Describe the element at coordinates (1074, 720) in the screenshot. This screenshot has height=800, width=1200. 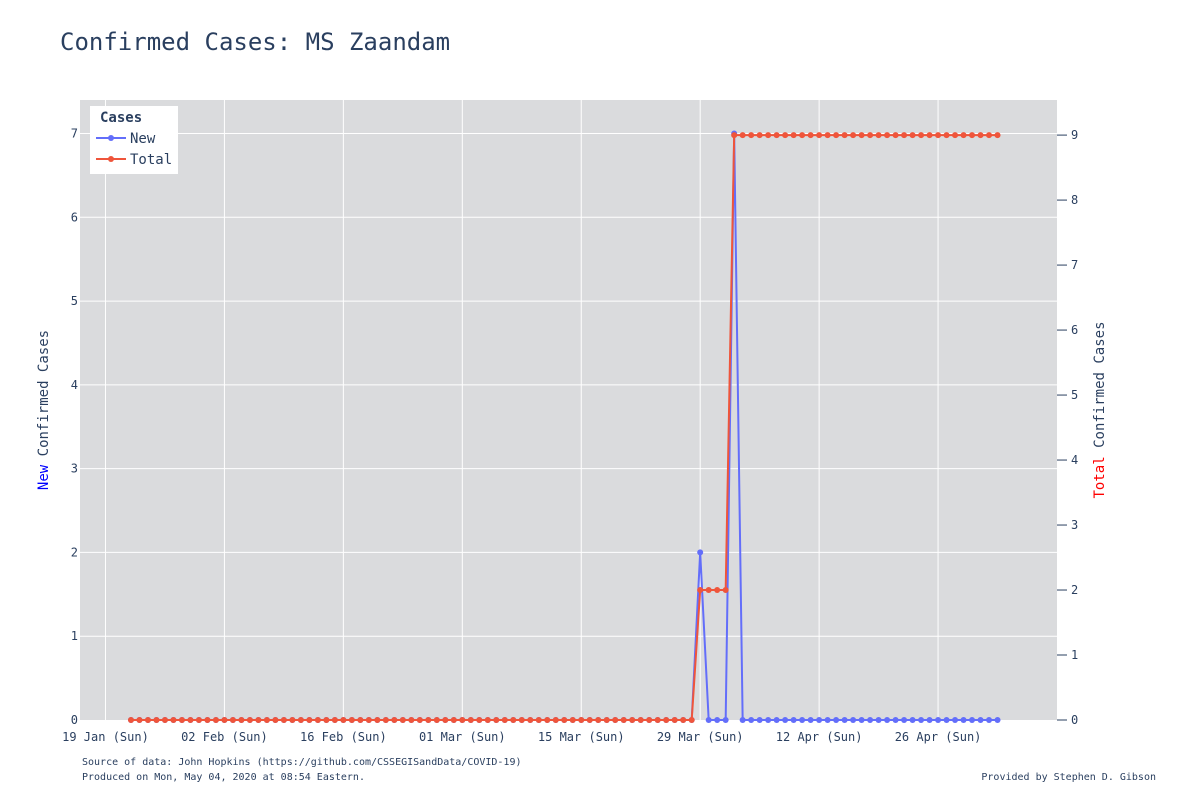
I see `y-right-tick-label: 0` at that location.